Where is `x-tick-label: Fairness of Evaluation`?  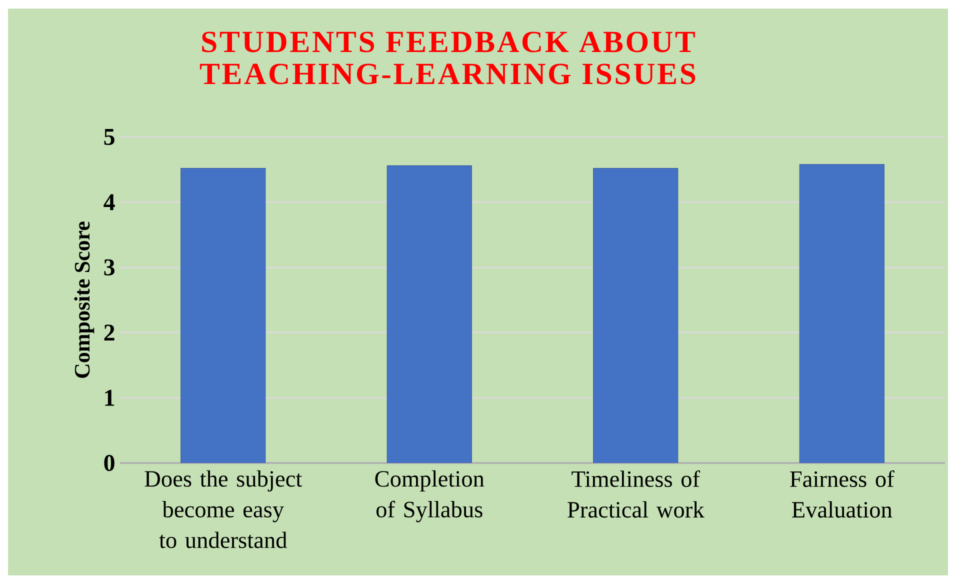
x-tick-label: Fairness of Evaluation is located at coordinates (842, 494).